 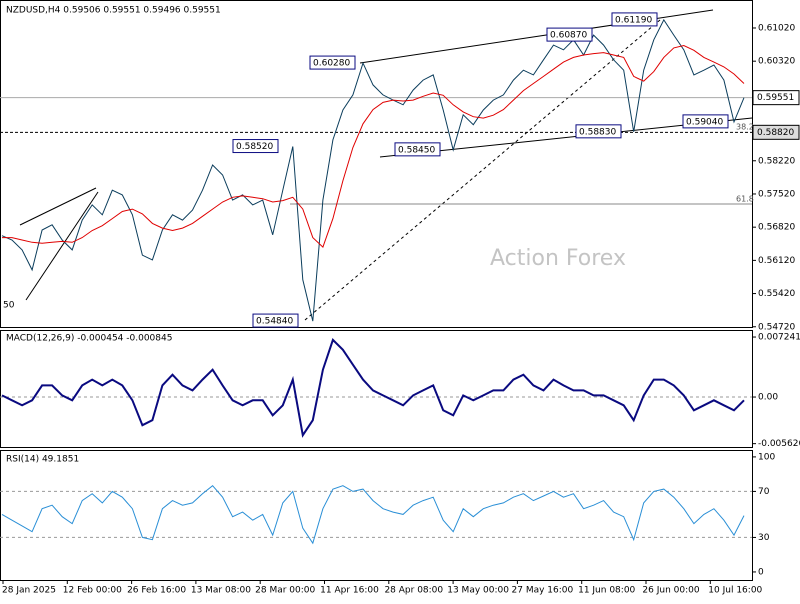 I want to click on x-tick-label: 13 May 00:00, so click(x=478, y=591).